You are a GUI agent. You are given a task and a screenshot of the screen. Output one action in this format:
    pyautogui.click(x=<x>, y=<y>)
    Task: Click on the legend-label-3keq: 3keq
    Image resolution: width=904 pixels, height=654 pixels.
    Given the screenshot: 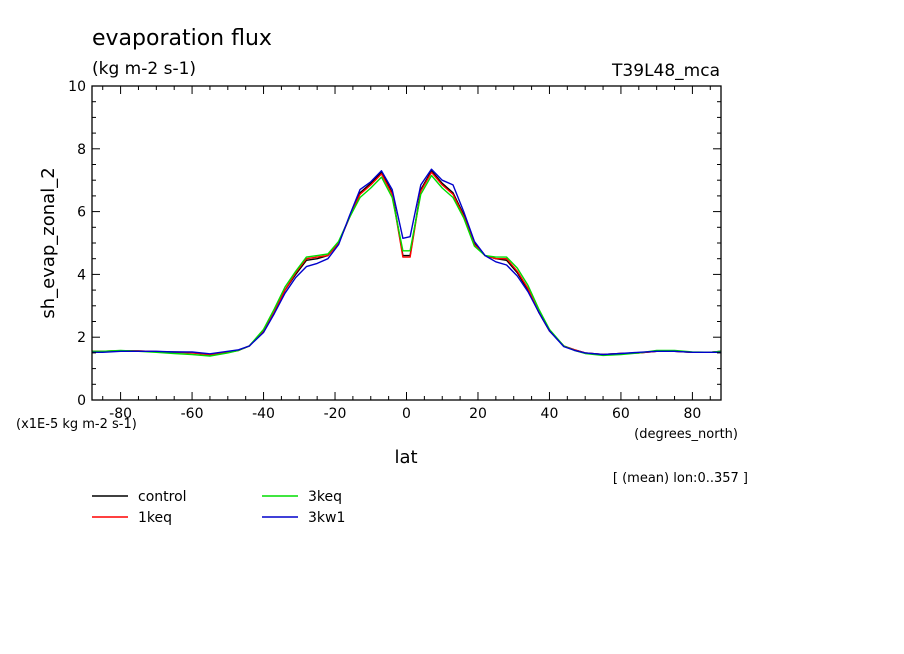 What is the action you would take?
    pyautogui.click(x=325, y=497)
    